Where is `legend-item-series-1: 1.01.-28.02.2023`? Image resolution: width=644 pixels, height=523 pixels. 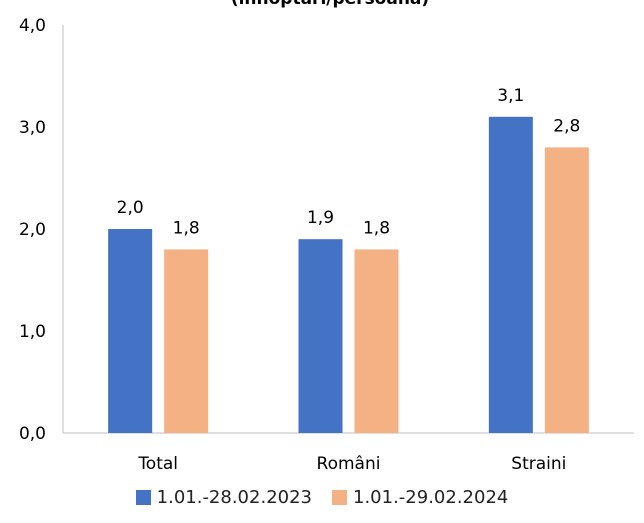
legend-item-series-1: 1.01.-28.02.2023 is located at coordinates (223, 497).